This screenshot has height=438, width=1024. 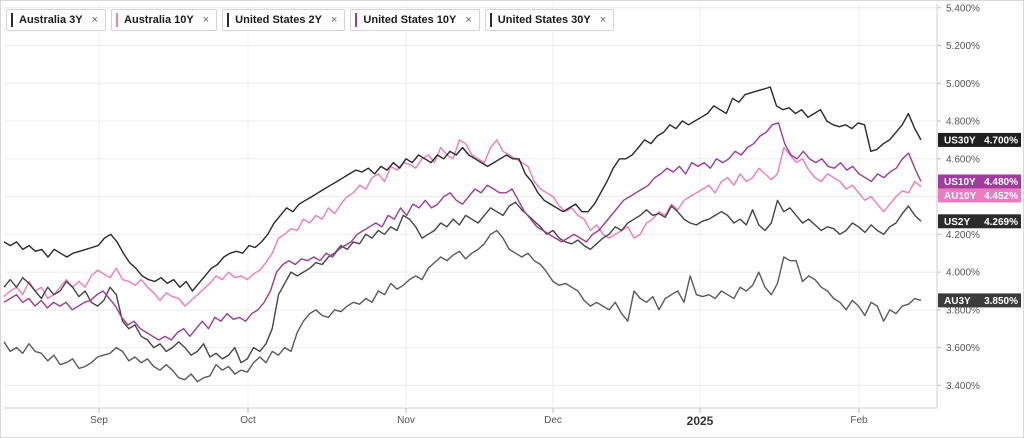 What do you see at coordinates (544, 20) in the screenshot?
I see `legend-label: United States 30Y` at bounding box center [544, 20].